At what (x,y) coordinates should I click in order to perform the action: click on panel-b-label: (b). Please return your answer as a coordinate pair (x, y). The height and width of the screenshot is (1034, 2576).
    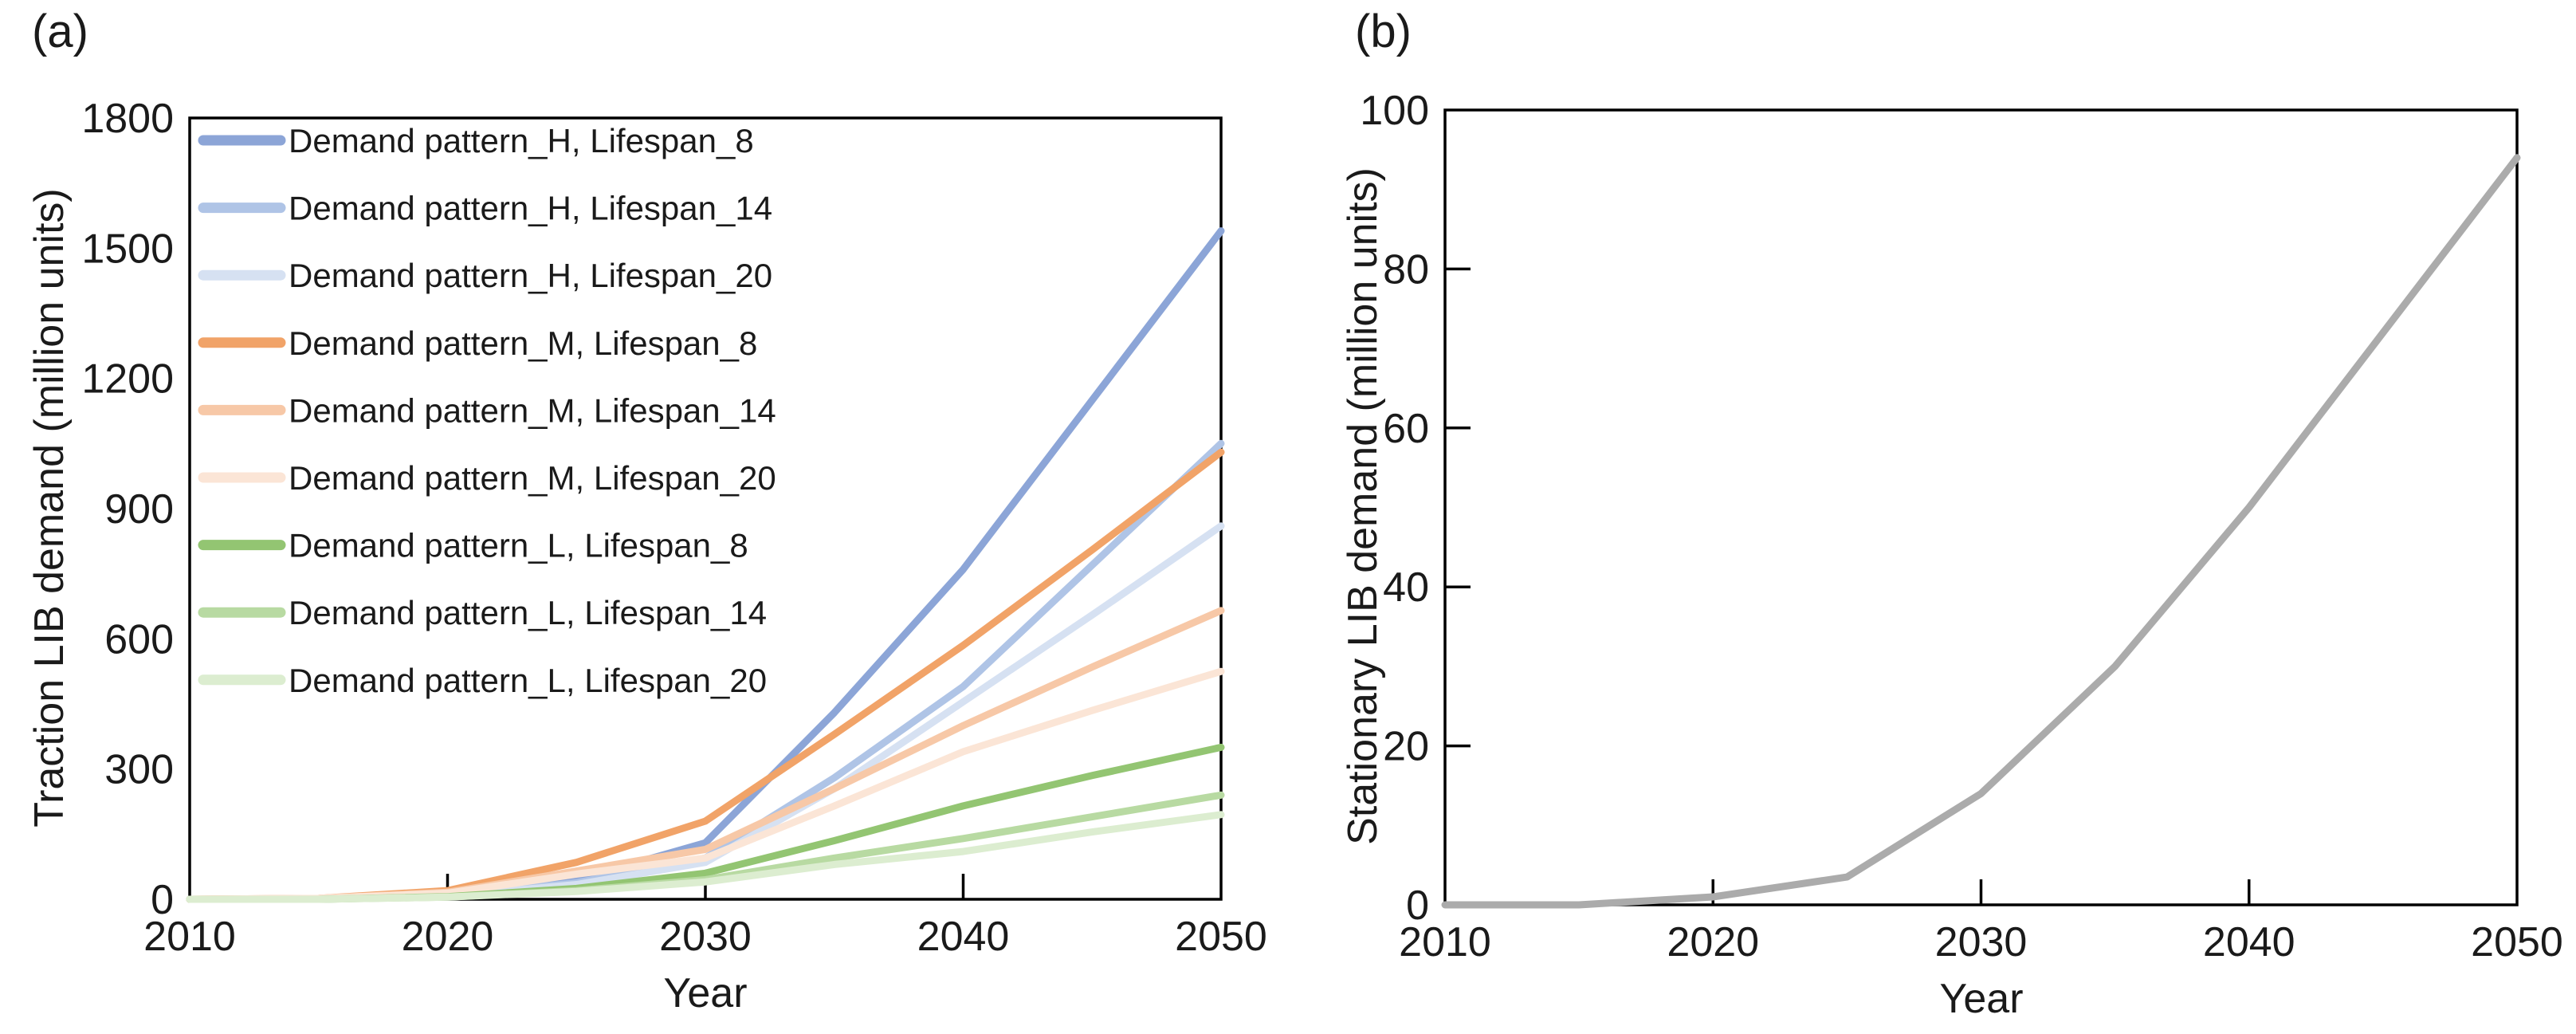
    Looking at the image, I should click on (1383, 31).